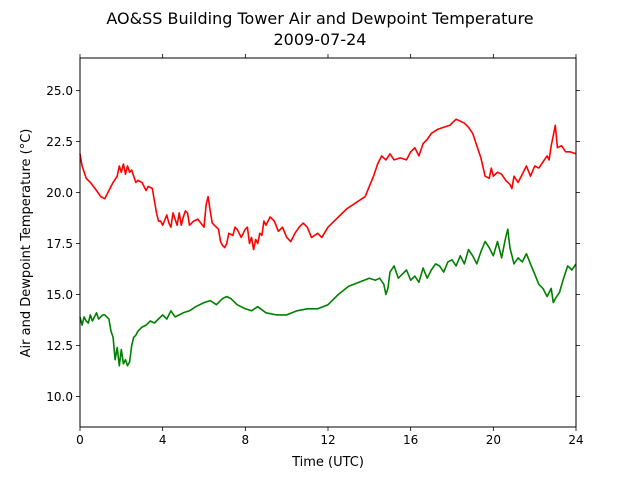 The height and width of the screenshot is (480, 640). Describe the element at coordinates (327, 462) in the screenshot. I see `x-axis-label: Time (UTC)` at that location.